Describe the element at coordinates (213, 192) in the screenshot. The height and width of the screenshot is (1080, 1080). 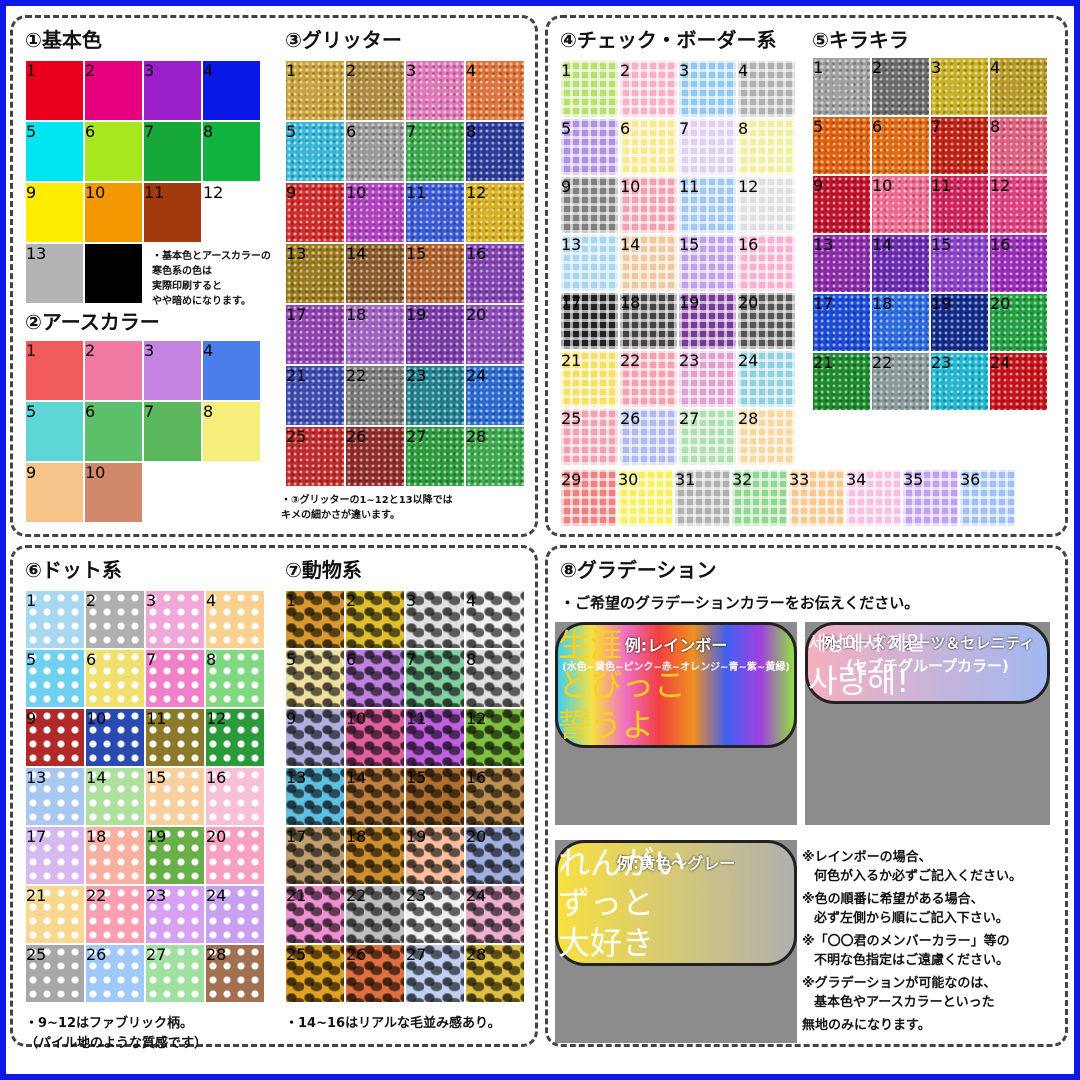
I see `swatch-label: 12` at that location.